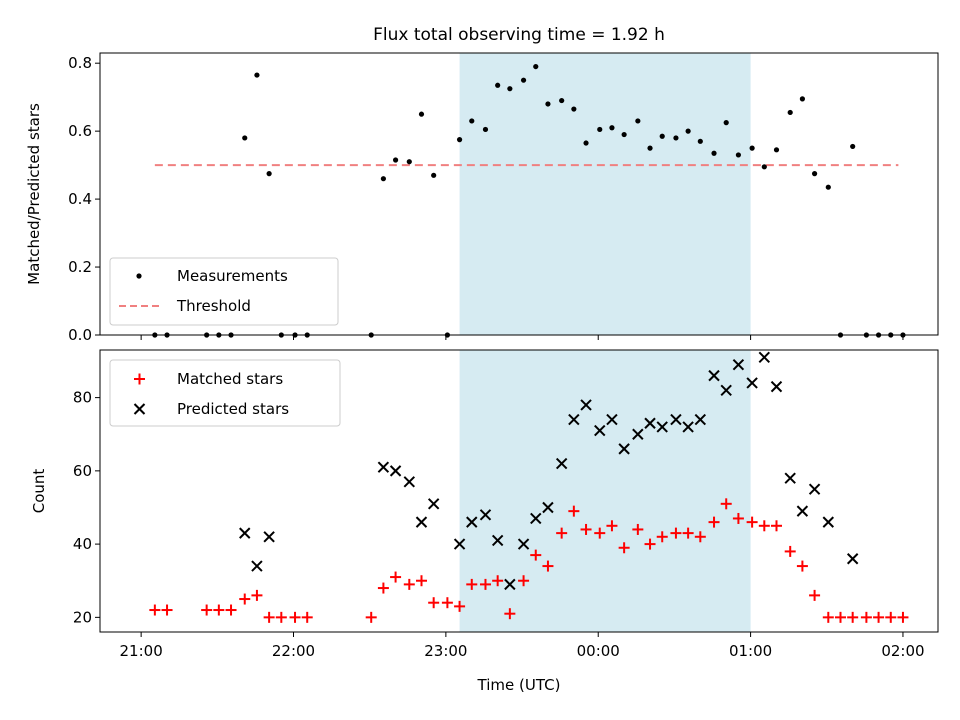 This screenshot has width=960, height=720. What do you see at coordinates (293, 651) in the screenshot?
I see `bottom-x-tick-label: 22:00` at bounding box center [293, 651].